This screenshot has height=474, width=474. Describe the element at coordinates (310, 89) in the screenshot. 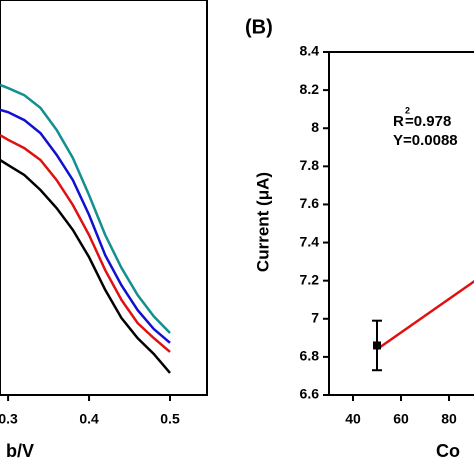

I see `y-tick-label: 8.2` at that location.